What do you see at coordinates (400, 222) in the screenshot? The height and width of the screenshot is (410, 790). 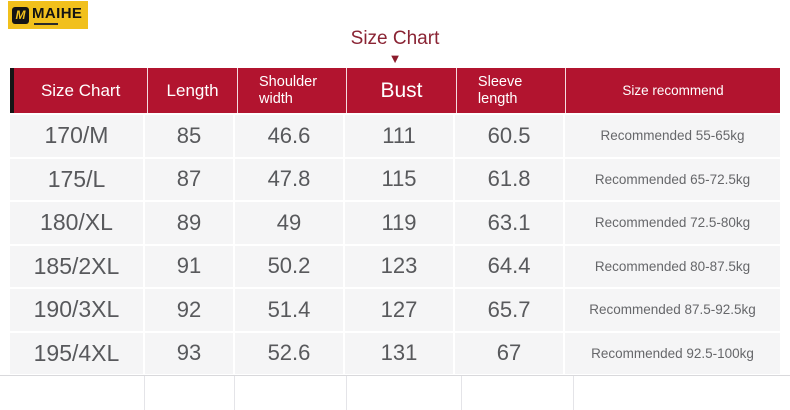 I see `value-cell: 119` at bounding box center [400, 222].